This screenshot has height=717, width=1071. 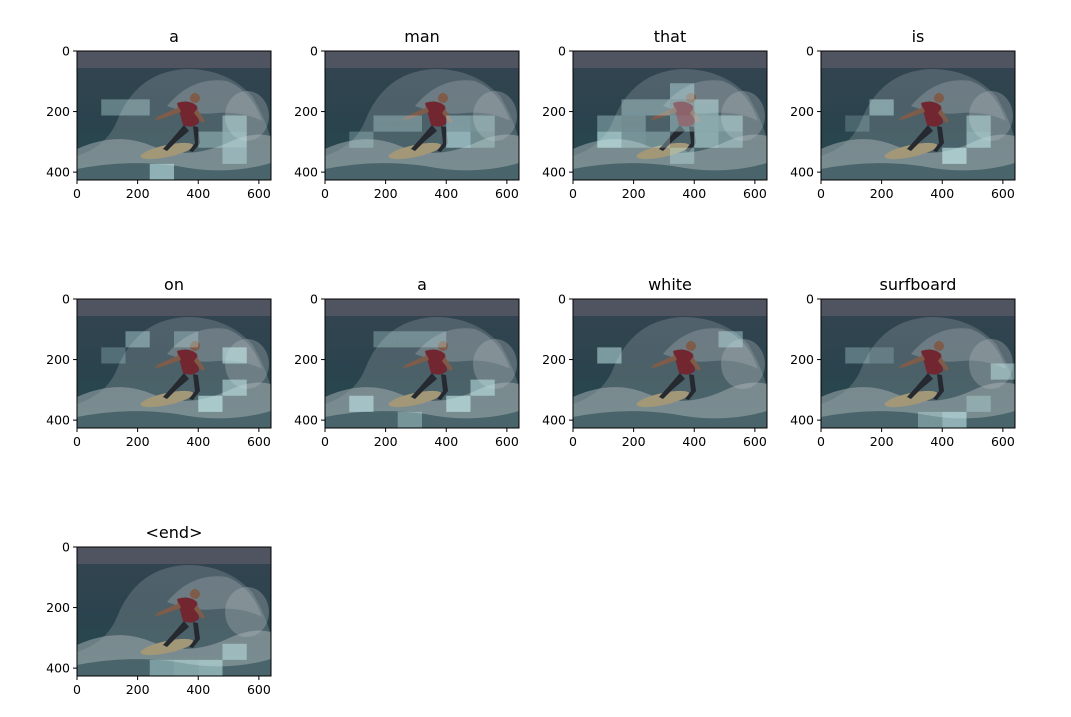 I want to click on panel-title: that, so click(x=670, y=36).